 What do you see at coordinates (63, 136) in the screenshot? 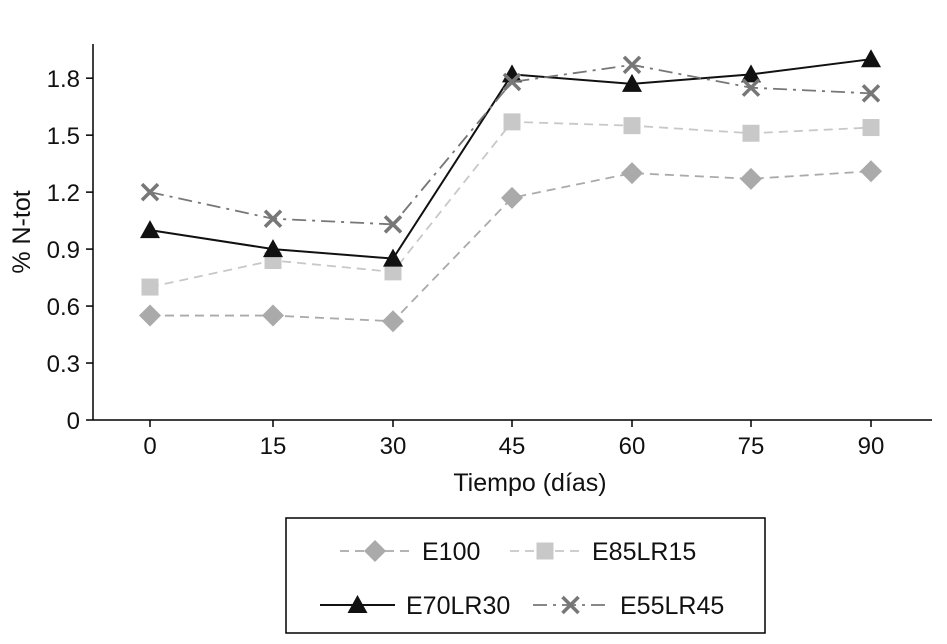
I see `y-tick-label: 1.5` at bounding box center [63, 136].